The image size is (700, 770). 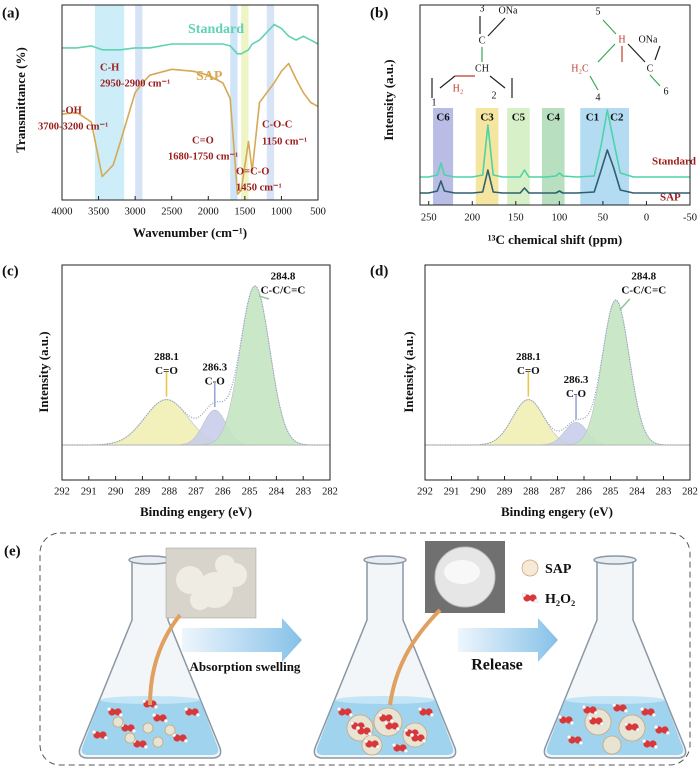 What do you see at coordinates (580, 68) in the screenshot?
I see `structure-label: H₂C` at bounding box center [580, 68].